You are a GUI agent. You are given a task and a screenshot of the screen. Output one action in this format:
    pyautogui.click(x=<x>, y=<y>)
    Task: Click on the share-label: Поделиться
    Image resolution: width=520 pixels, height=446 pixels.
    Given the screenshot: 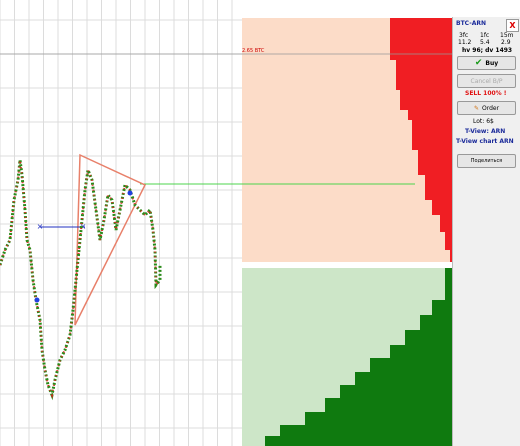 What is the action you would take?
    pyautogui.click(x=486, y=161)
    